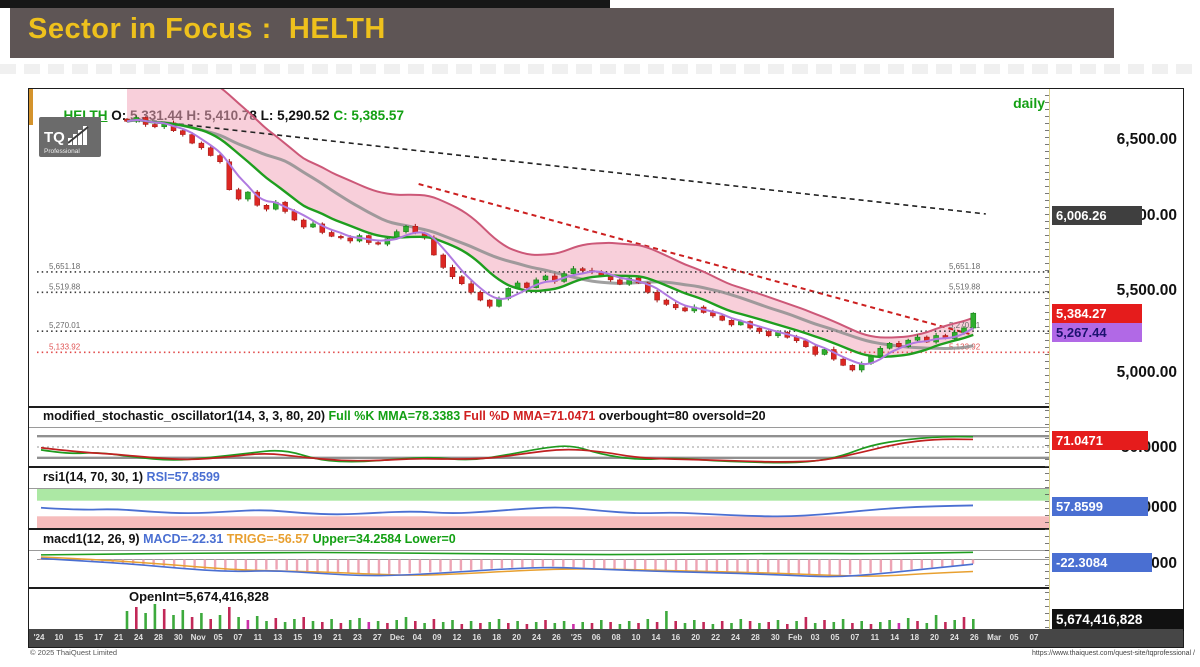 This screenshot has width=1200, height=667. Describe the element at coordinates (65, 286) in the screenshot. I see `level-label-left: 5,519.88` at that location.